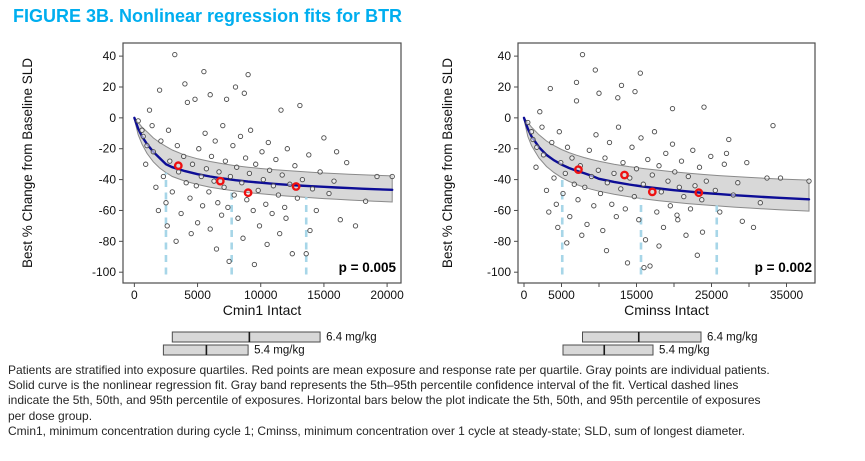  What do you see at coordinates (110, 87) in the screenshot?
I see `y-tick-label: 20` at bounding box center [110, 87].